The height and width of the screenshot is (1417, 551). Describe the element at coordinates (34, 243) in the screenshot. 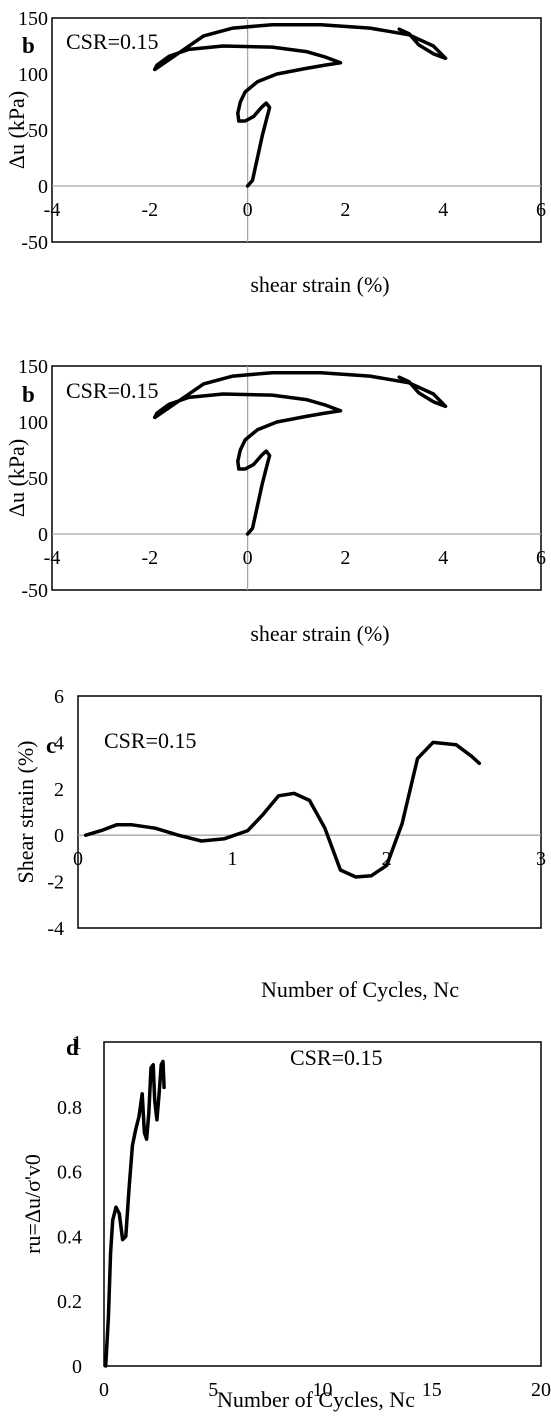

I see `chart-1-y-tick-label: -50` at that location.